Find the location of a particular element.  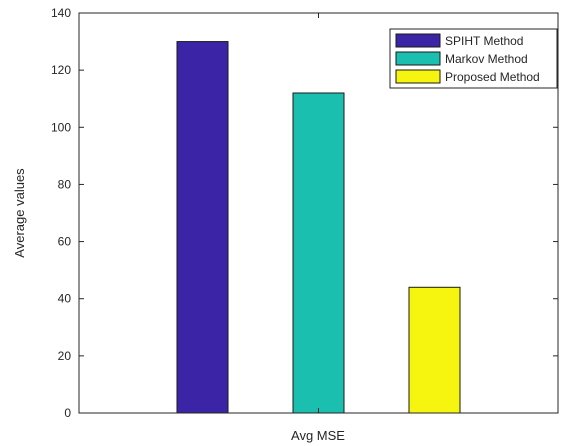

y-tick-label: 40 is located at coordinates (65, 299).